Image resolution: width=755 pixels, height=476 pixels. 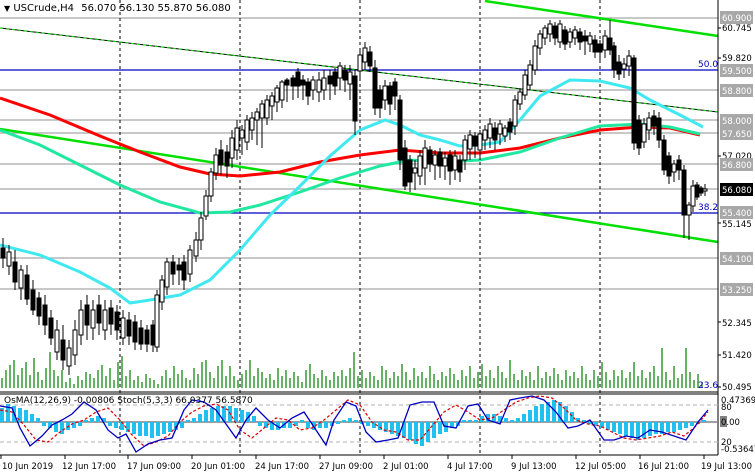 I want to click on time-label-3: 20 Jun 01:00, so click(x=218, y=467).